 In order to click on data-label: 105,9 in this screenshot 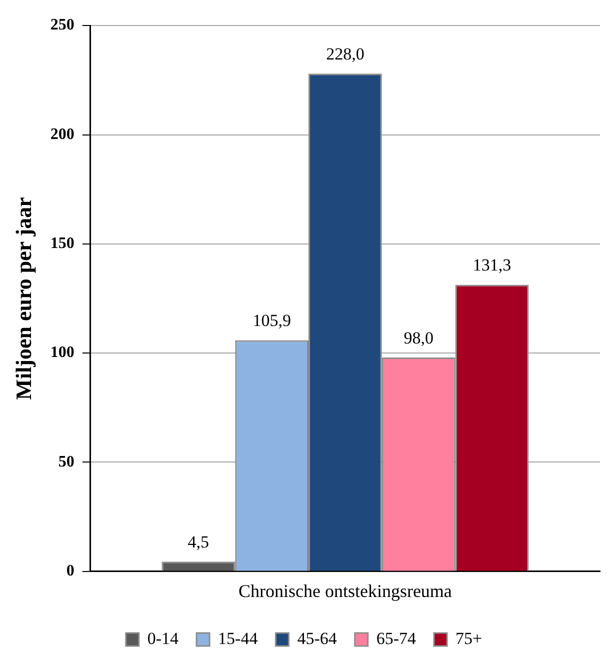, I will do `click(271, 320)`.